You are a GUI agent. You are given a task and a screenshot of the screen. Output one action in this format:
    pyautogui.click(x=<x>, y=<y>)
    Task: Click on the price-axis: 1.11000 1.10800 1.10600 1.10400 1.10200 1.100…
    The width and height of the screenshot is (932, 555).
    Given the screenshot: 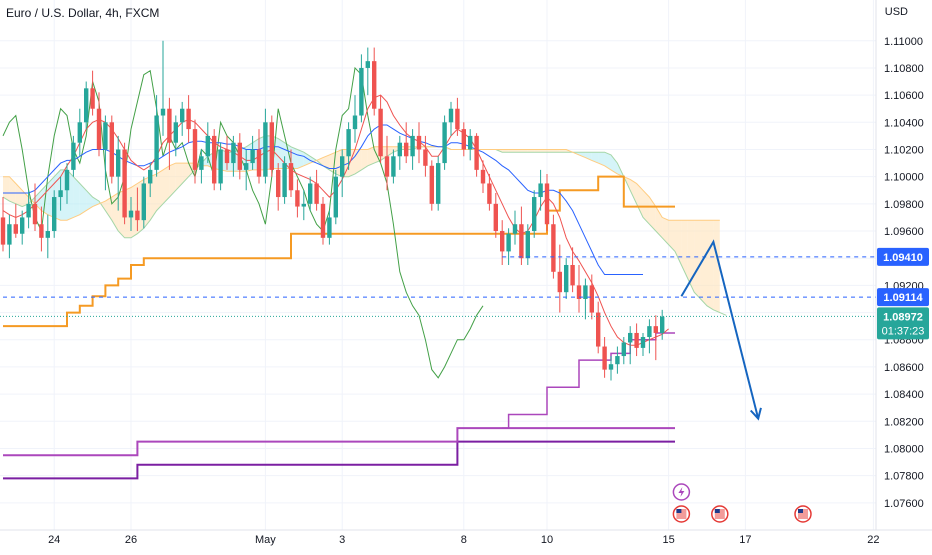 What is the action you would take?
    pyautogui.click(x=904, y=273)
    